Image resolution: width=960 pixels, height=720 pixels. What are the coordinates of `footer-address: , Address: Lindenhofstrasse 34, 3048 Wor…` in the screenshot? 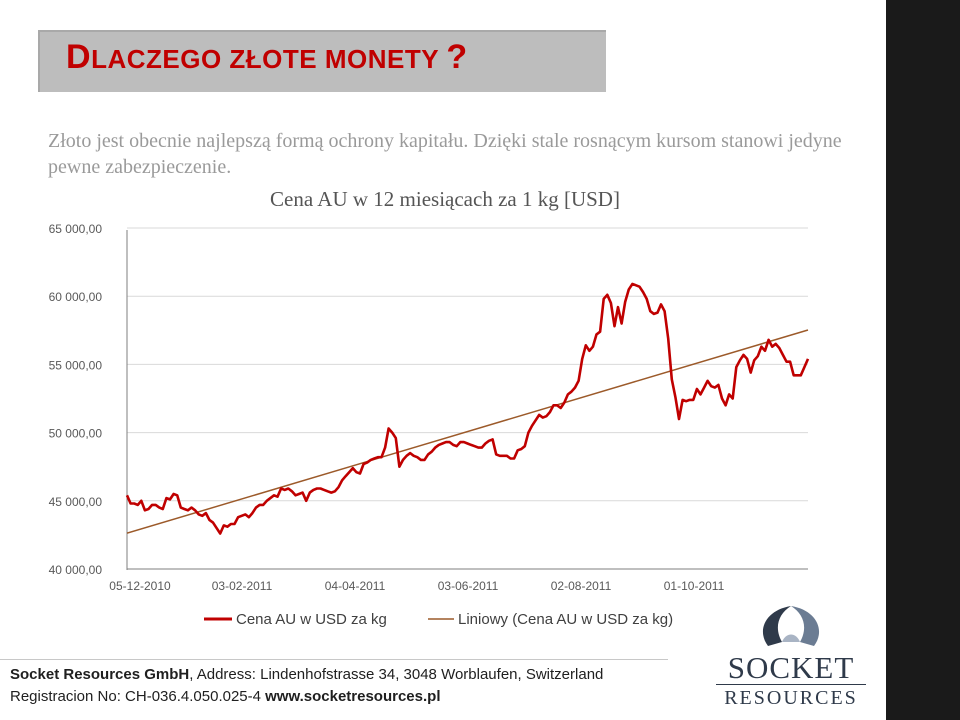 It's located at (396, 674).